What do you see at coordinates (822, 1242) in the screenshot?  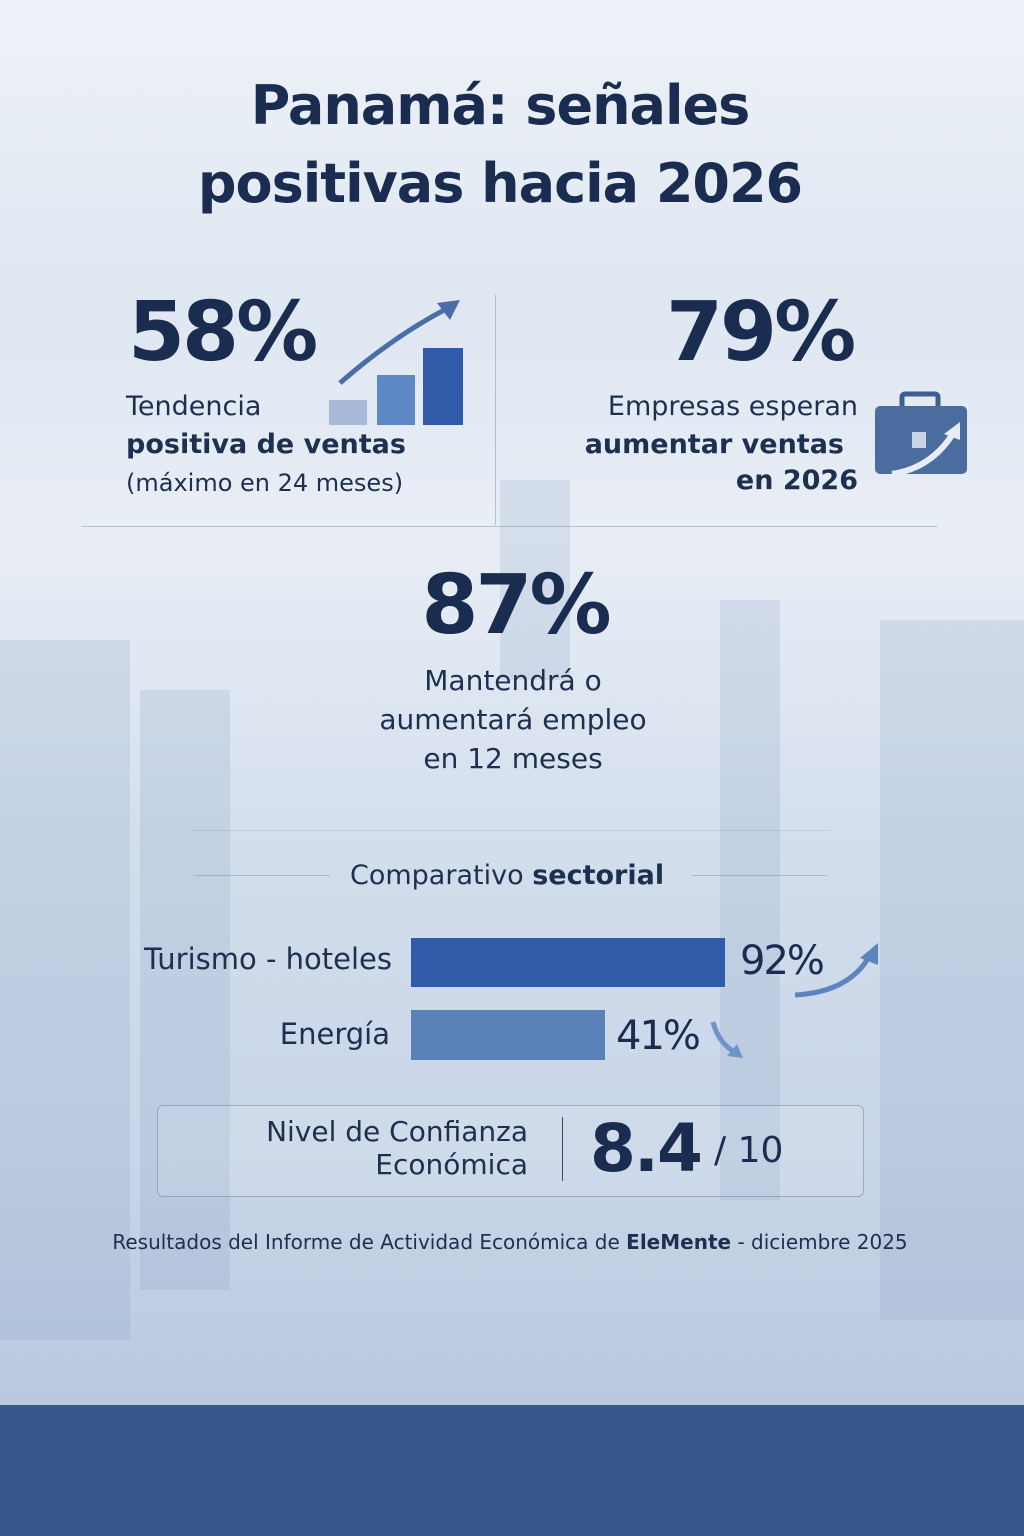 I see `footer-suffix: - diciembre 2025` at bounding box center [822, 1242].